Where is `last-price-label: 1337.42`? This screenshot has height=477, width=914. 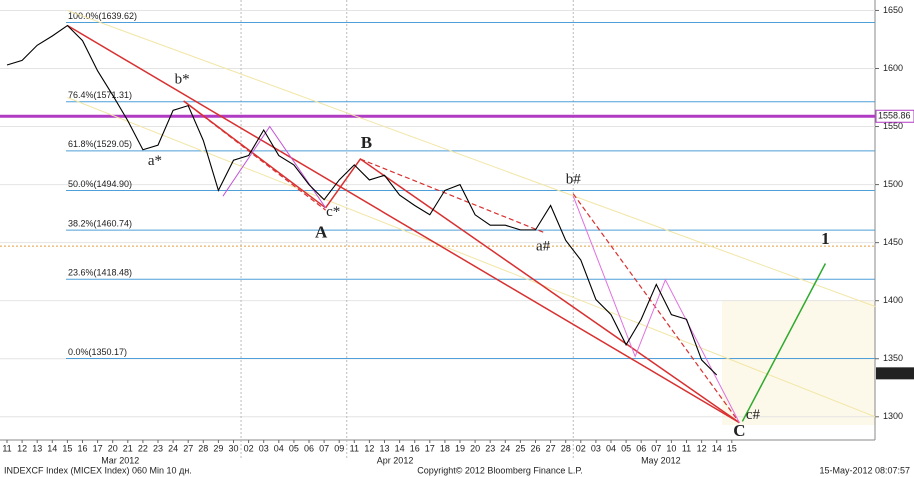
last-price-label: 1337.42 is located at coordinates (894, 373).